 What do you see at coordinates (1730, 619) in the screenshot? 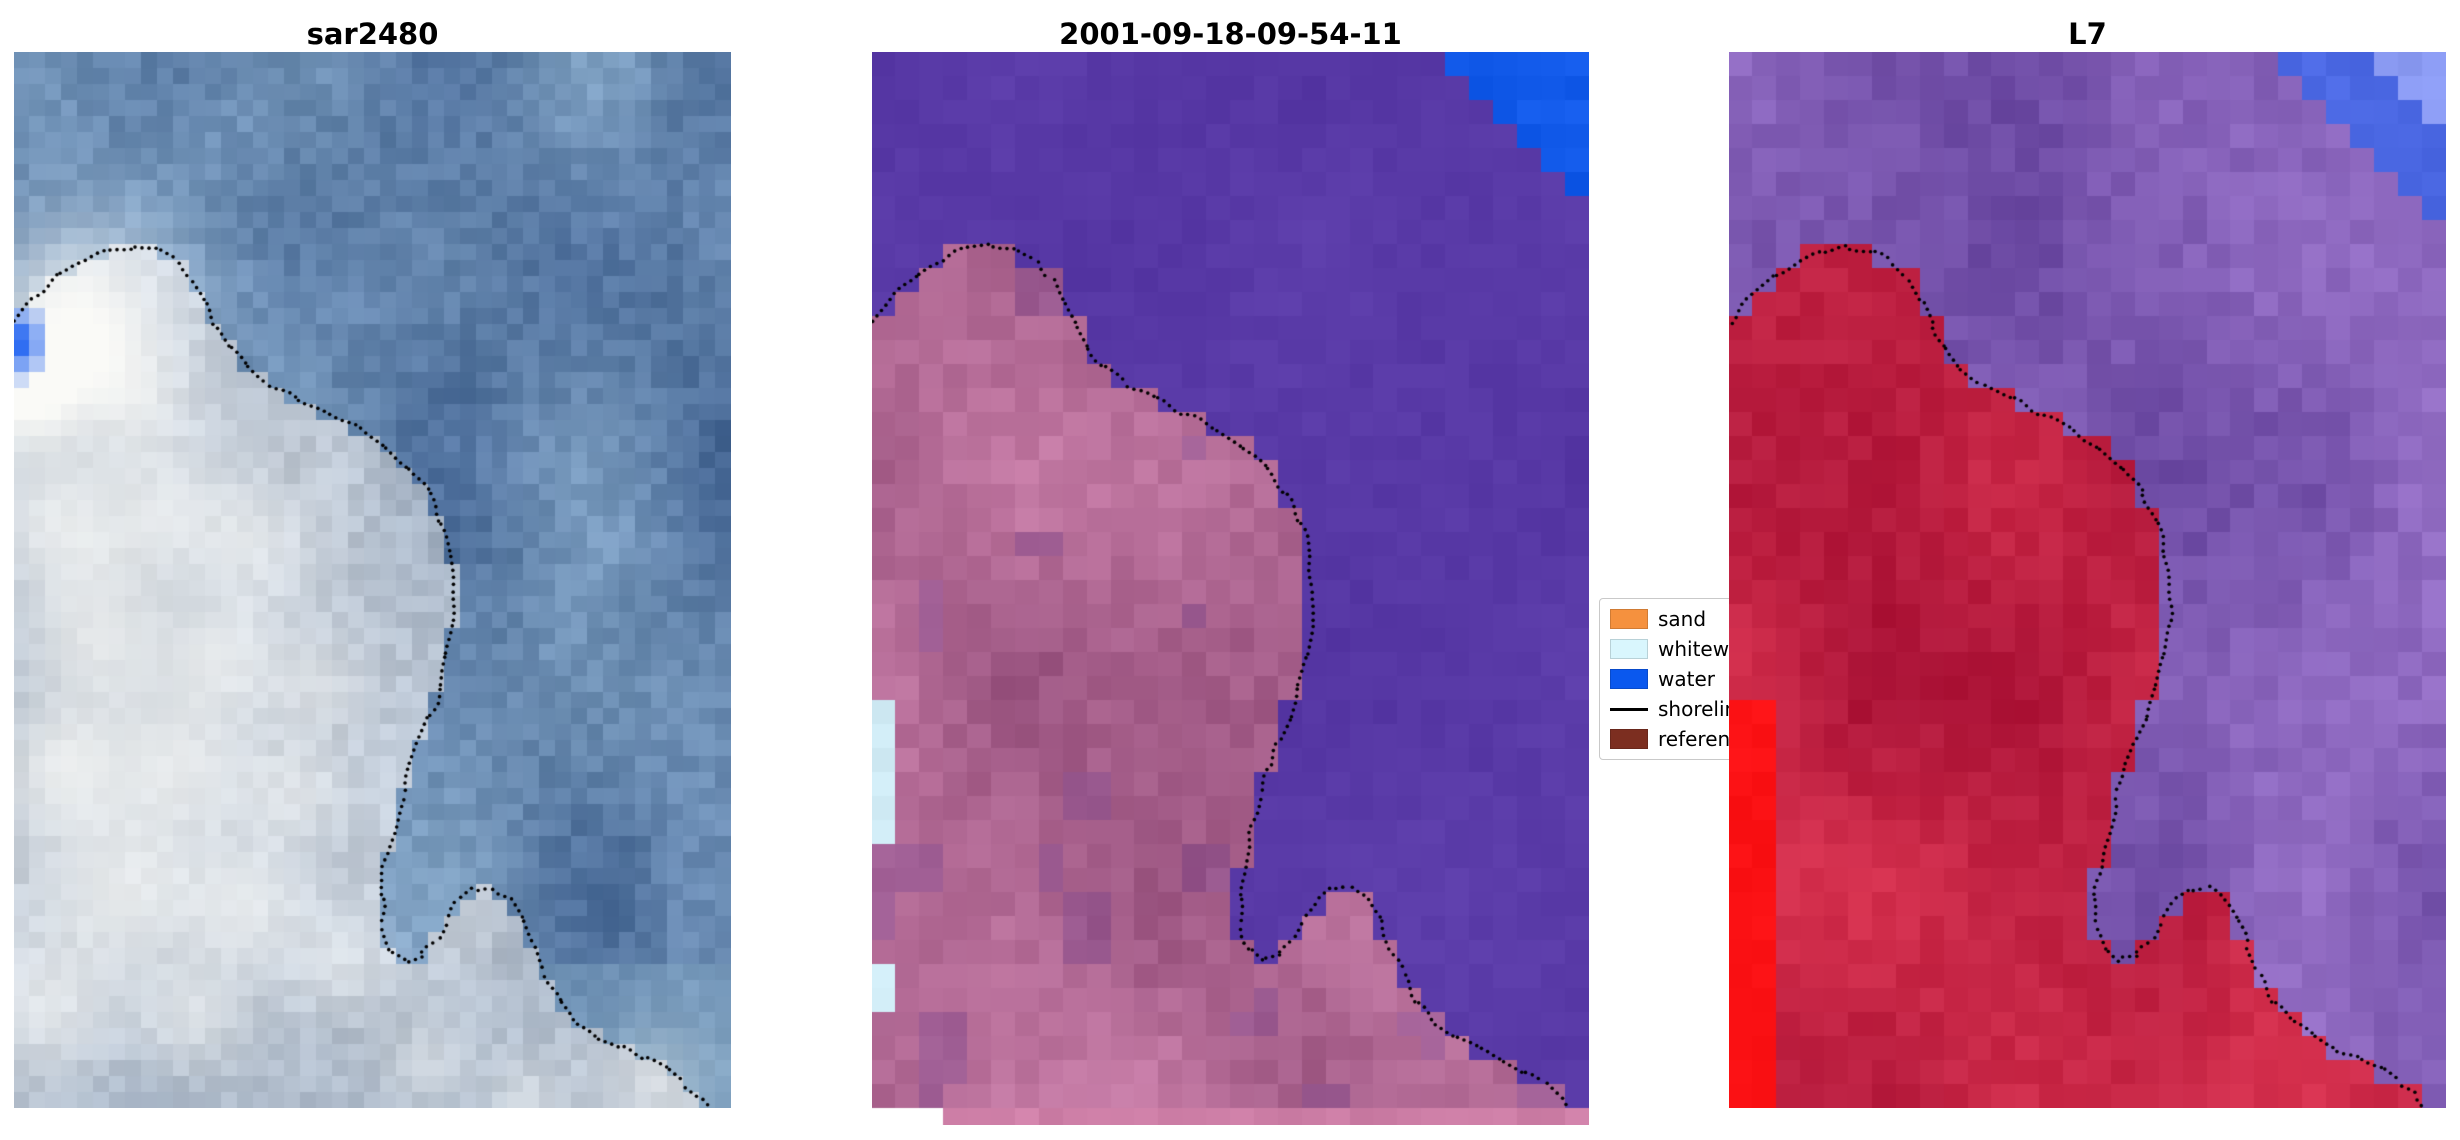
I see `legend-item-sand: sand` at bounding box center [1730, 619].